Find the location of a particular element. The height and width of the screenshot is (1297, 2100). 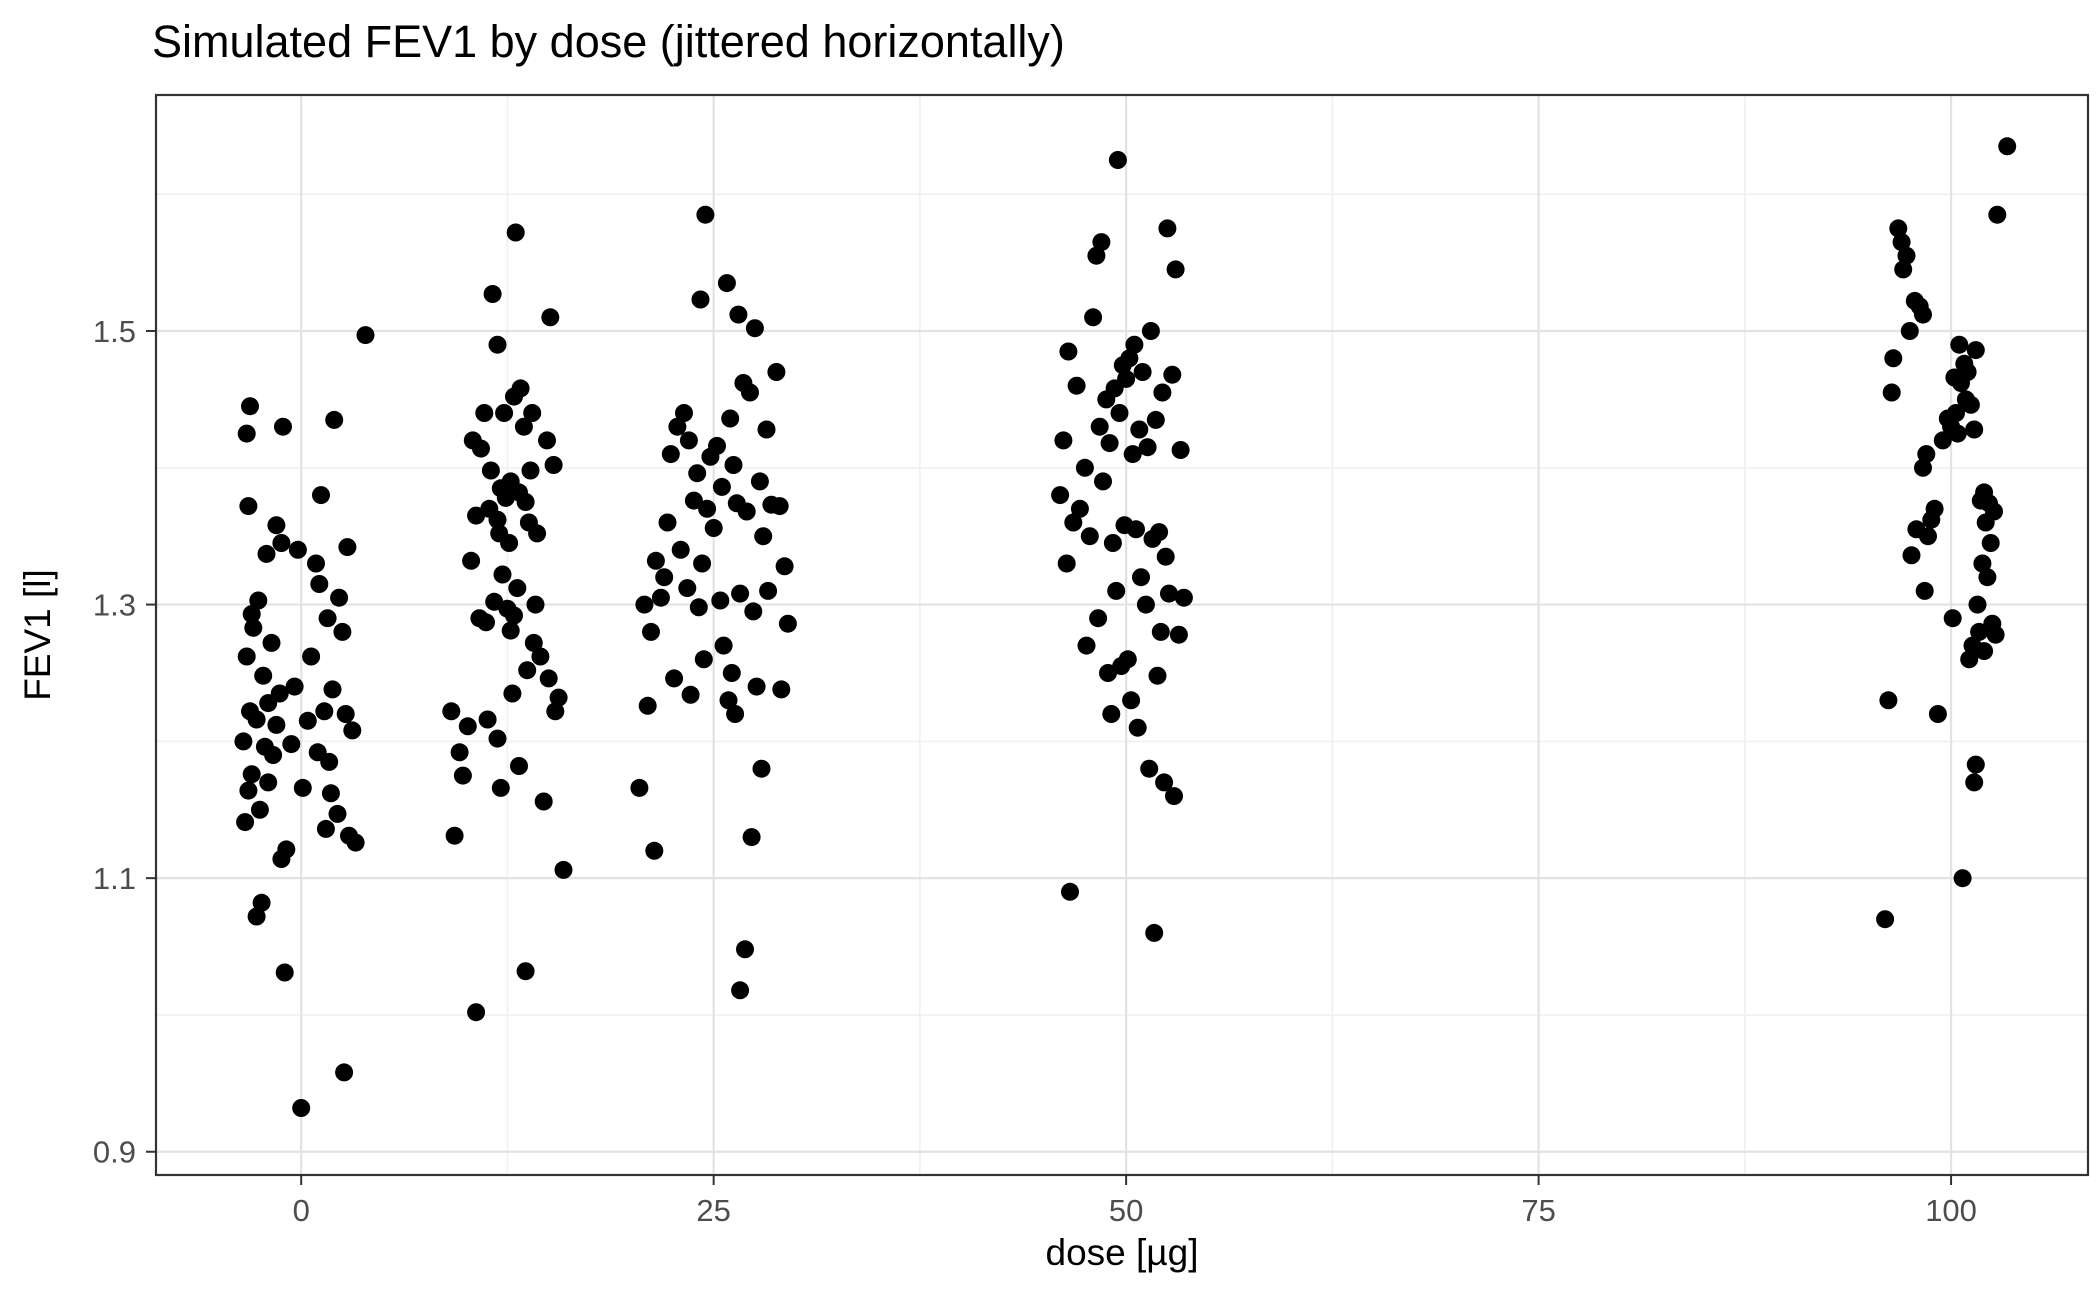

x-tick-label: 75 is located at coordinates (1538, 1210).